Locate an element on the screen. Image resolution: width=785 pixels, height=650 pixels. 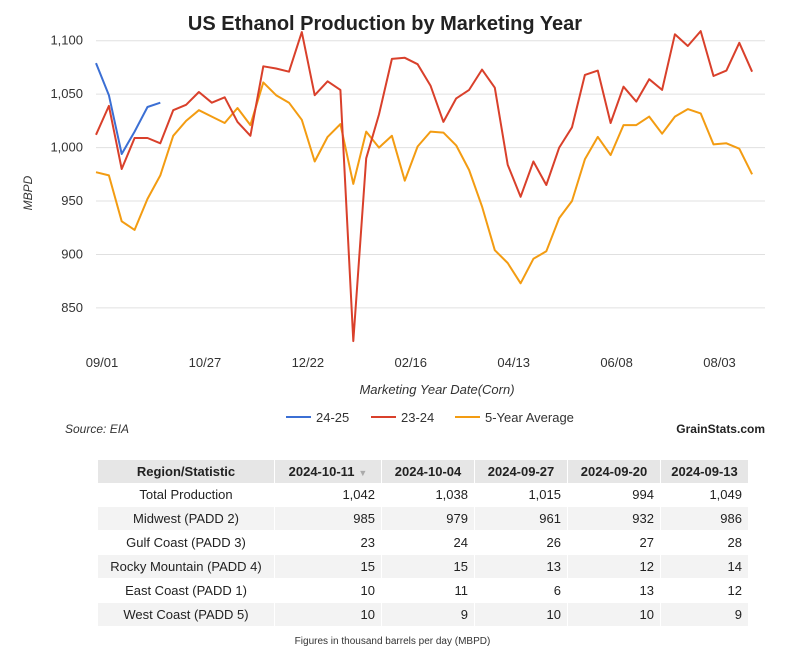
table-cell: 6 is located at coordinates (521, 590).